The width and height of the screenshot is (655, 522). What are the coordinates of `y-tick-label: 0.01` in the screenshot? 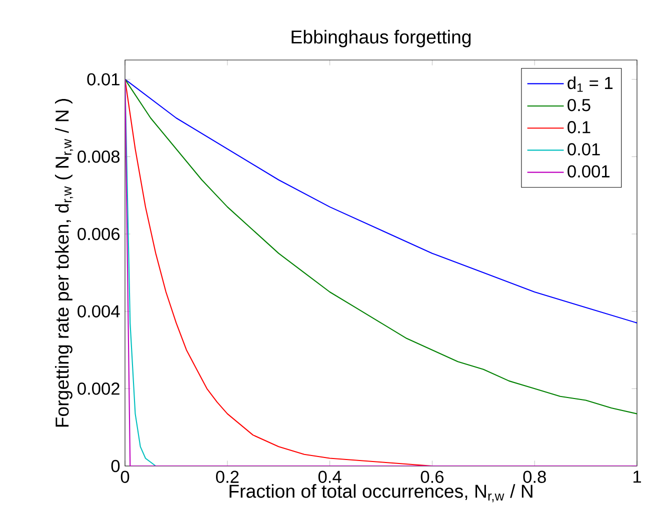 It's located at (103, 79).